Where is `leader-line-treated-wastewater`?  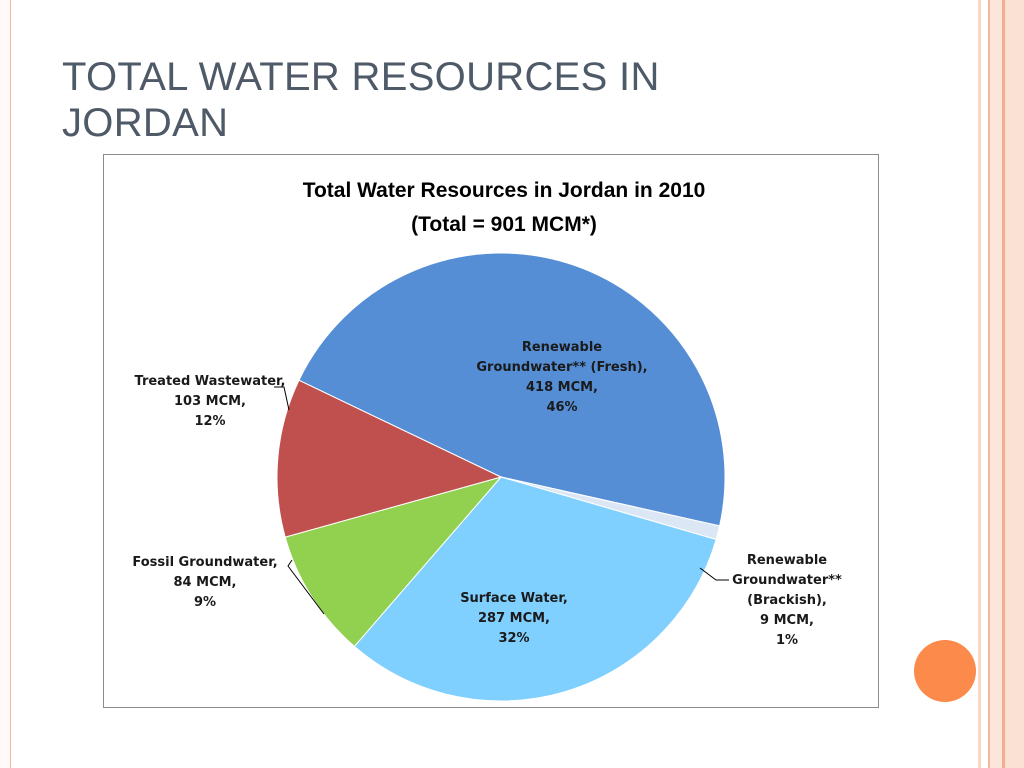
leader-line-treated-wastewater is located at coordinates (282, 398).